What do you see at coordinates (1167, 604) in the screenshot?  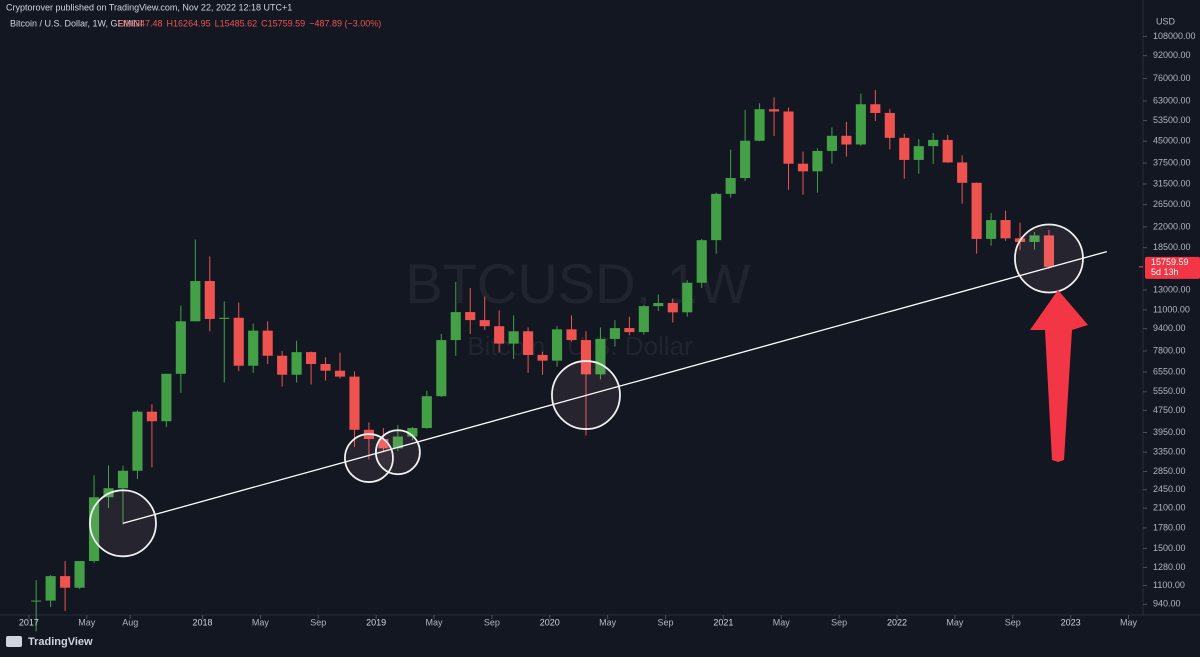 I see `y-tick-label: 940.00` at bounding box center [1167, 604].